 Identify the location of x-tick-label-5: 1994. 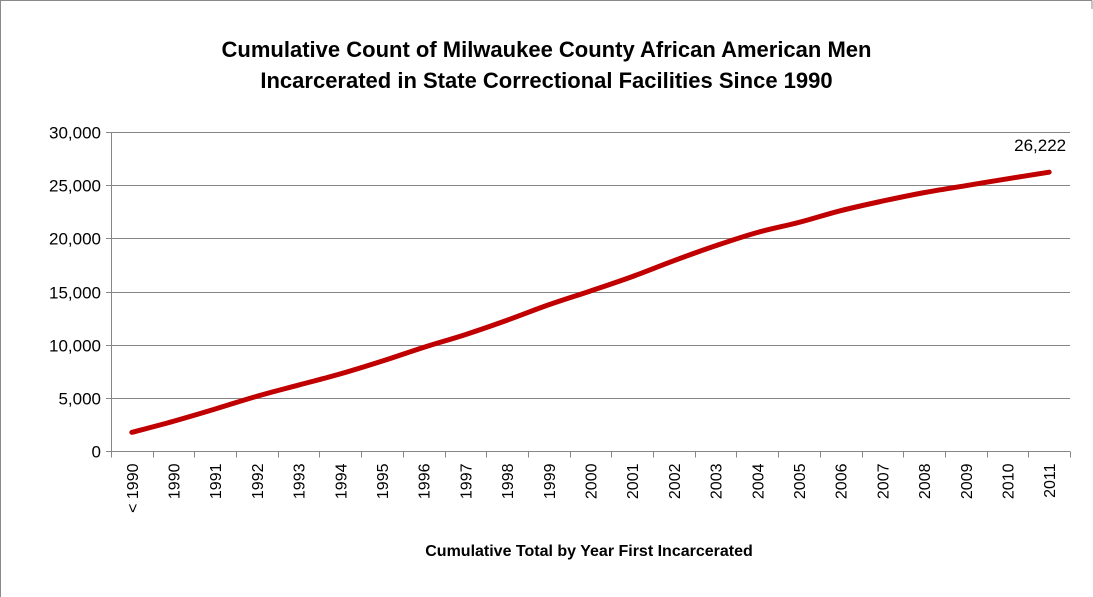
(341, 481).